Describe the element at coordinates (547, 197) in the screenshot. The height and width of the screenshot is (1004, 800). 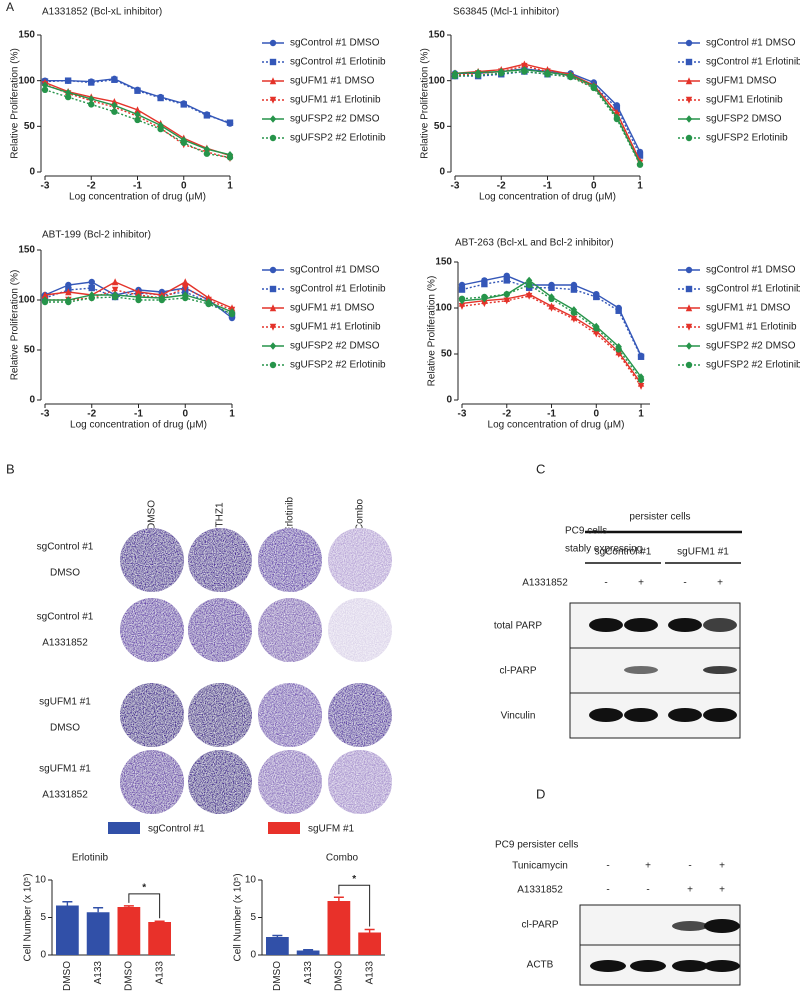
I see `x-axis-label: Log concentration of drug (μM)` at that location.